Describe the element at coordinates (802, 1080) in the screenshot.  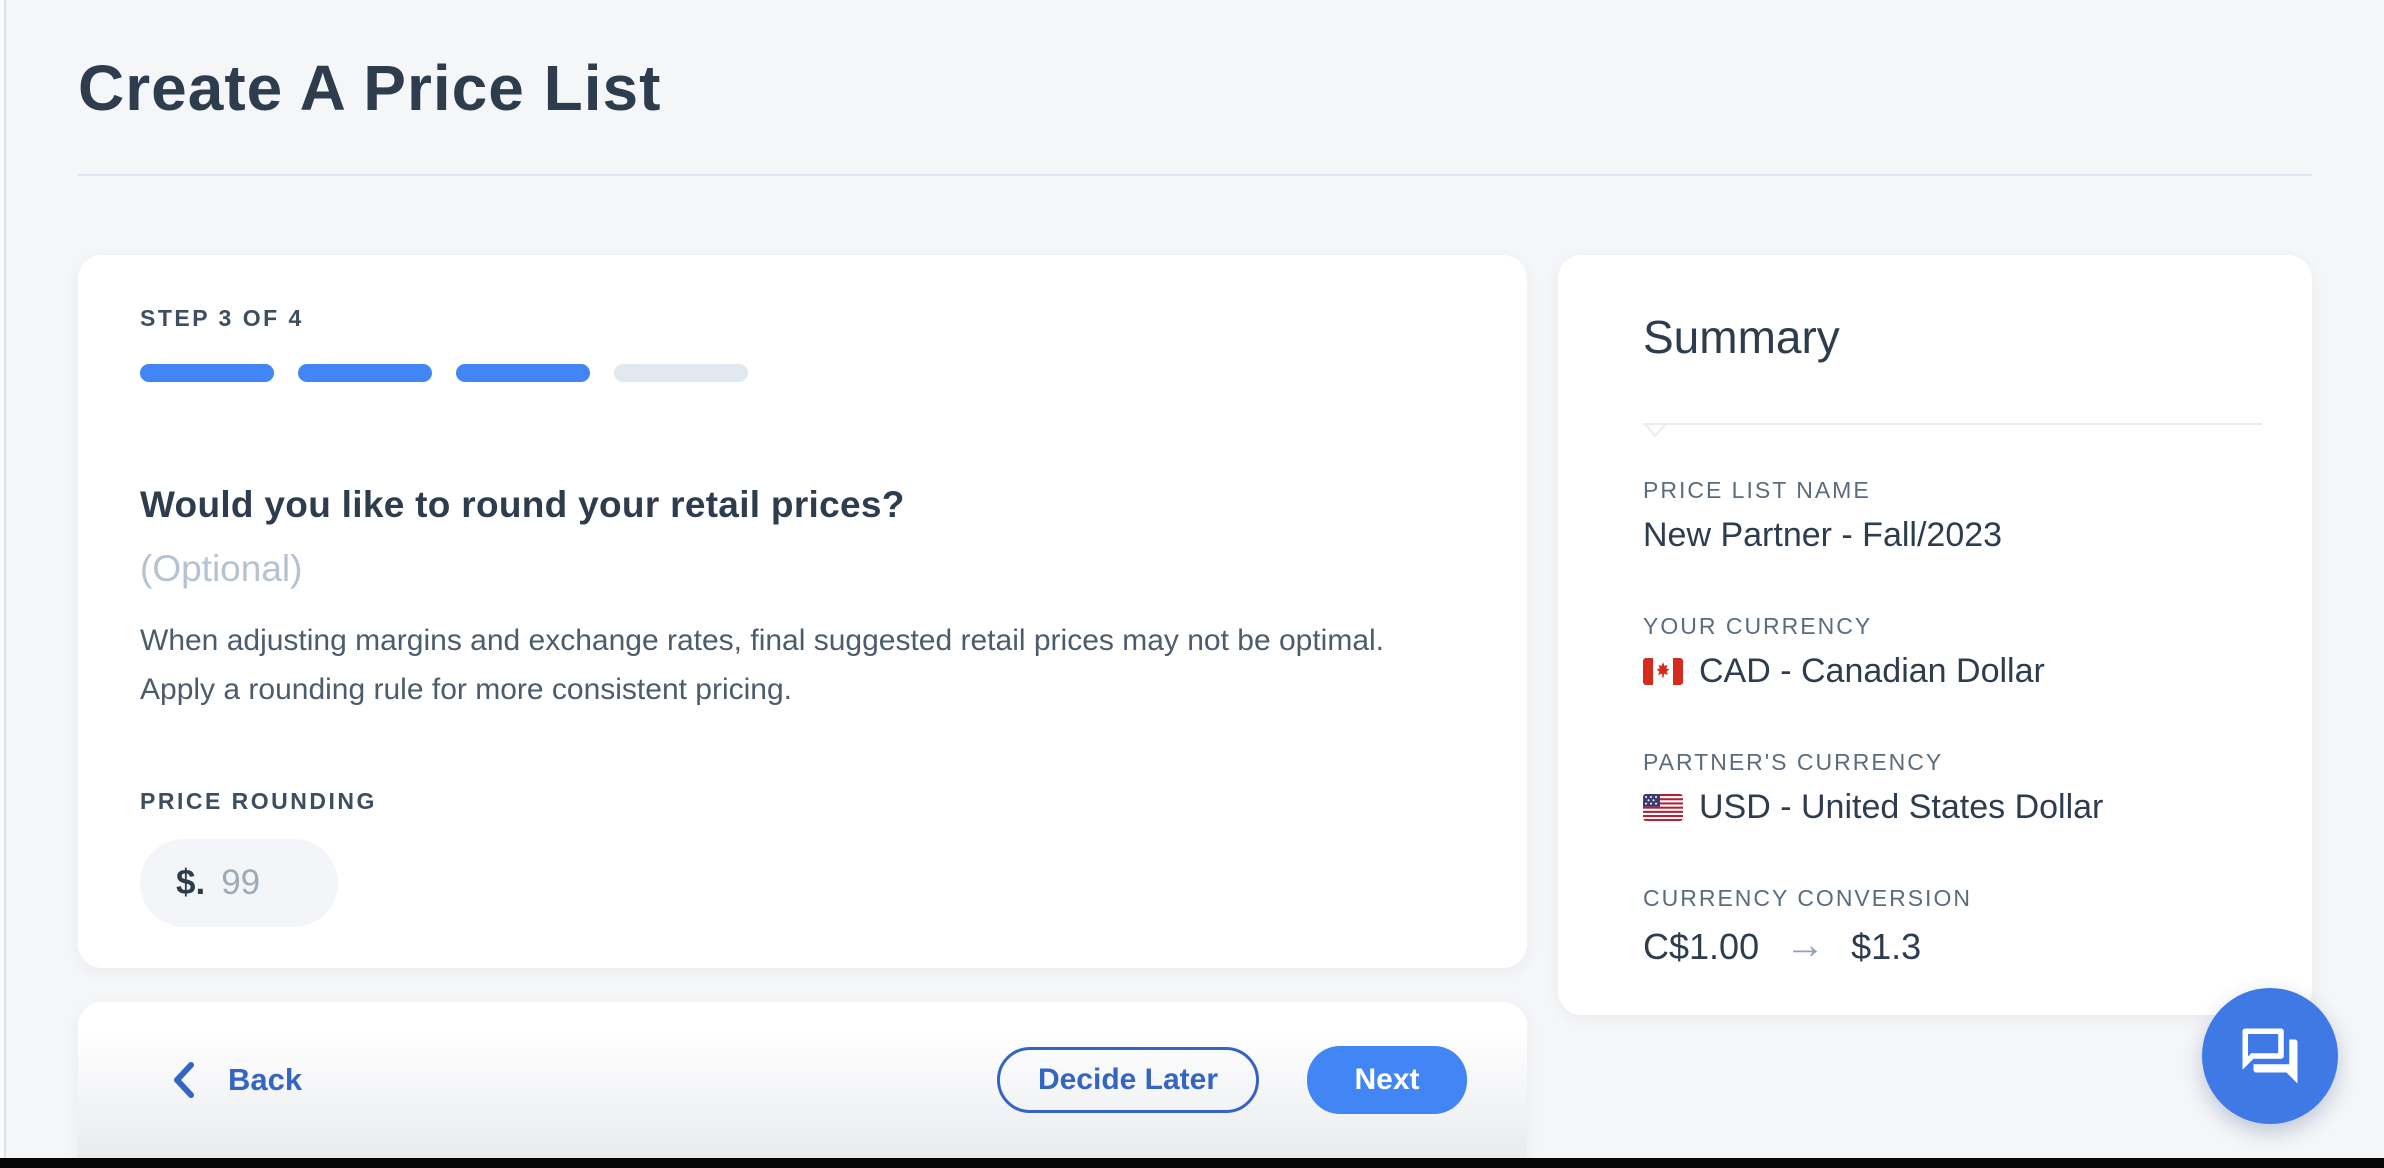
I see `footer-bar: Back Decide Later Next` at that location.